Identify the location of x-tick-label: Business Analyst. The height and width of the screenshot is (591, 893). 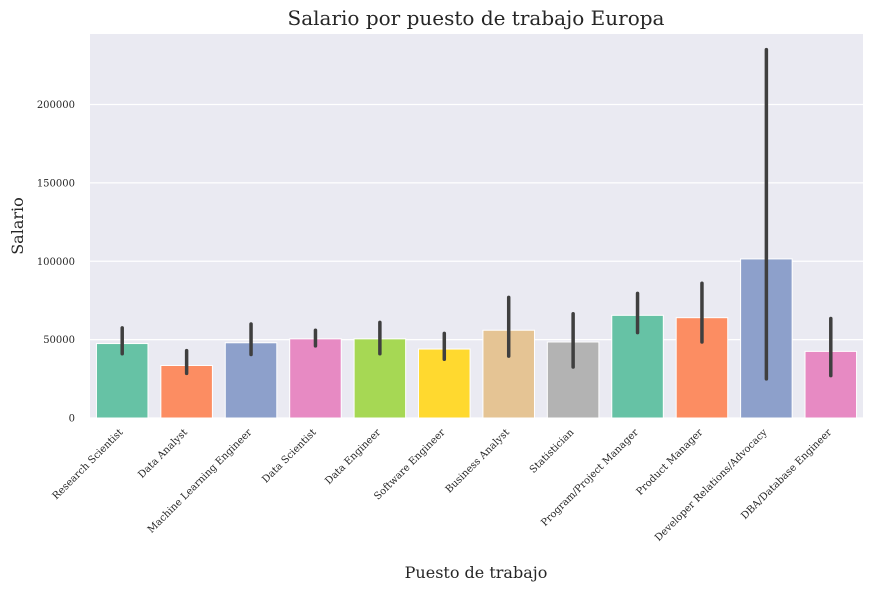
(478, 461).